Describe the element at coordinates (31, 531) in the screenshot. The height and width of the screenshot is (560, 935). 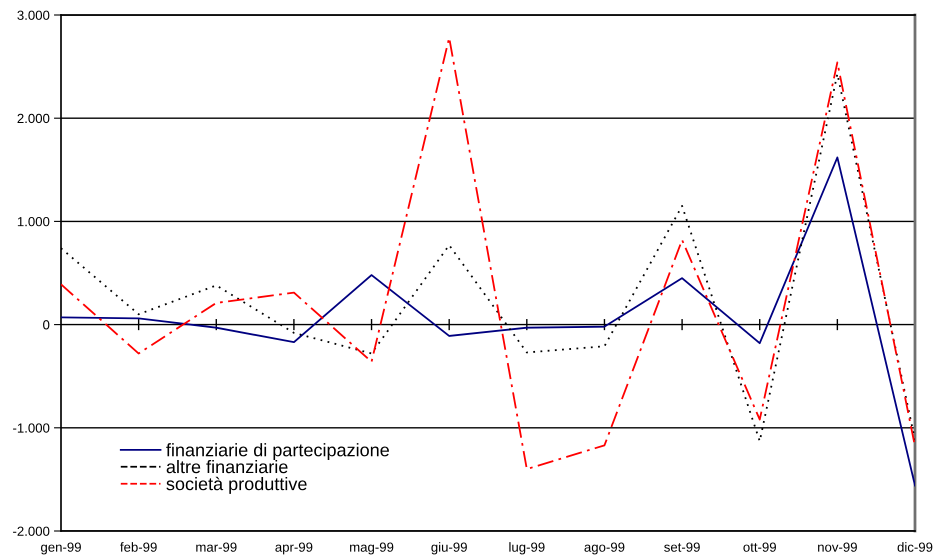
I see `y-tick-label: -2.000` at that location.